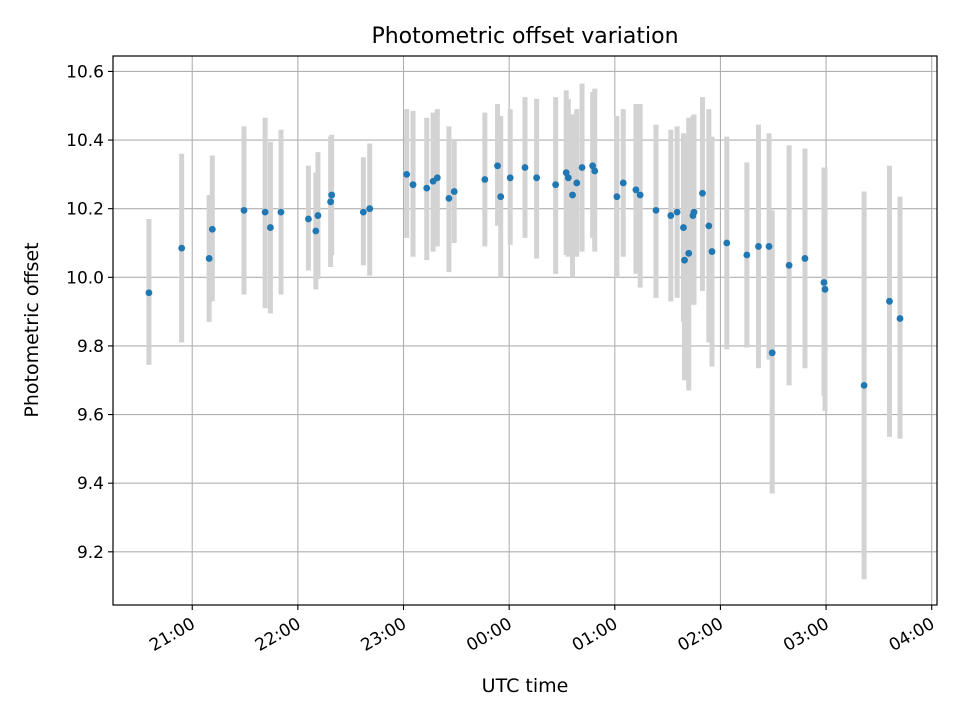  Describe the element at coordinates (85, 278) in the screenshot. I see `y-tick-label: 10.0` at that location.